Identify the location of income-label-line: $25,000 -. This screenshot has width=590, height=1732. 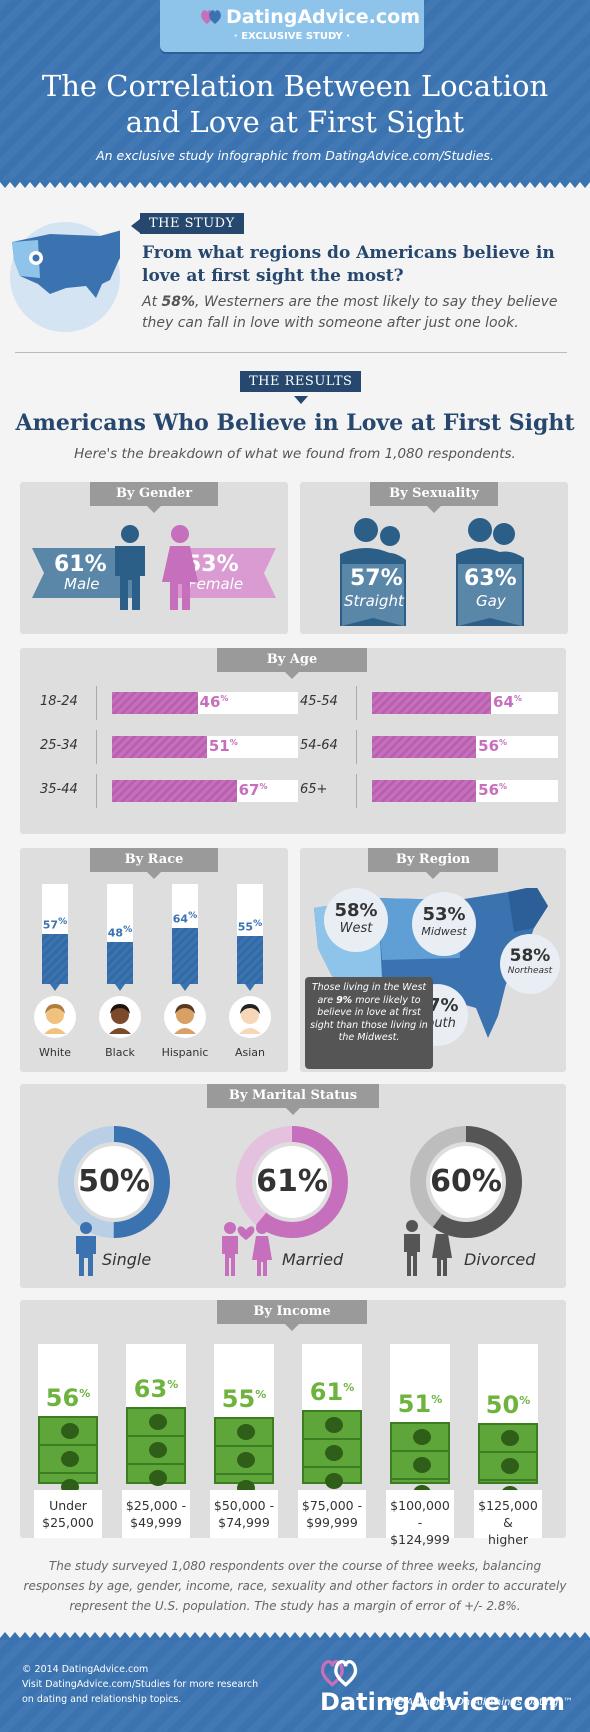
(156, 1505).